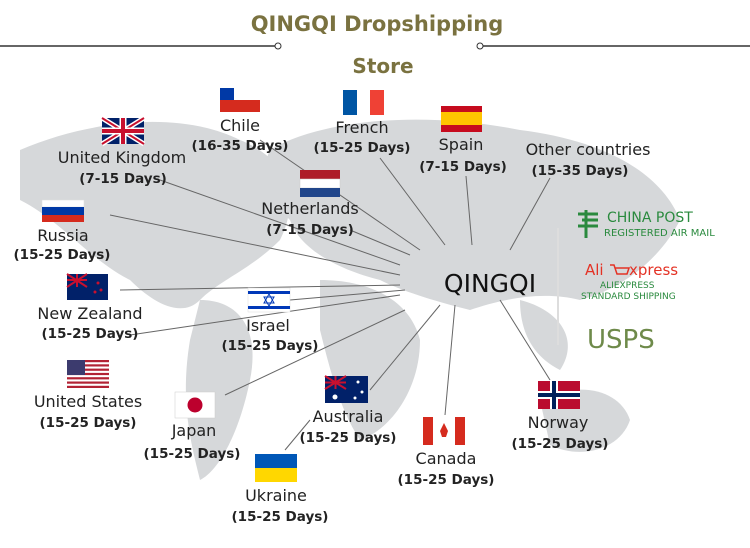  What do you see at coordinates (320, 183) in the screenshot?
I see `flag-netherlands` at bounding box center [320, 183].